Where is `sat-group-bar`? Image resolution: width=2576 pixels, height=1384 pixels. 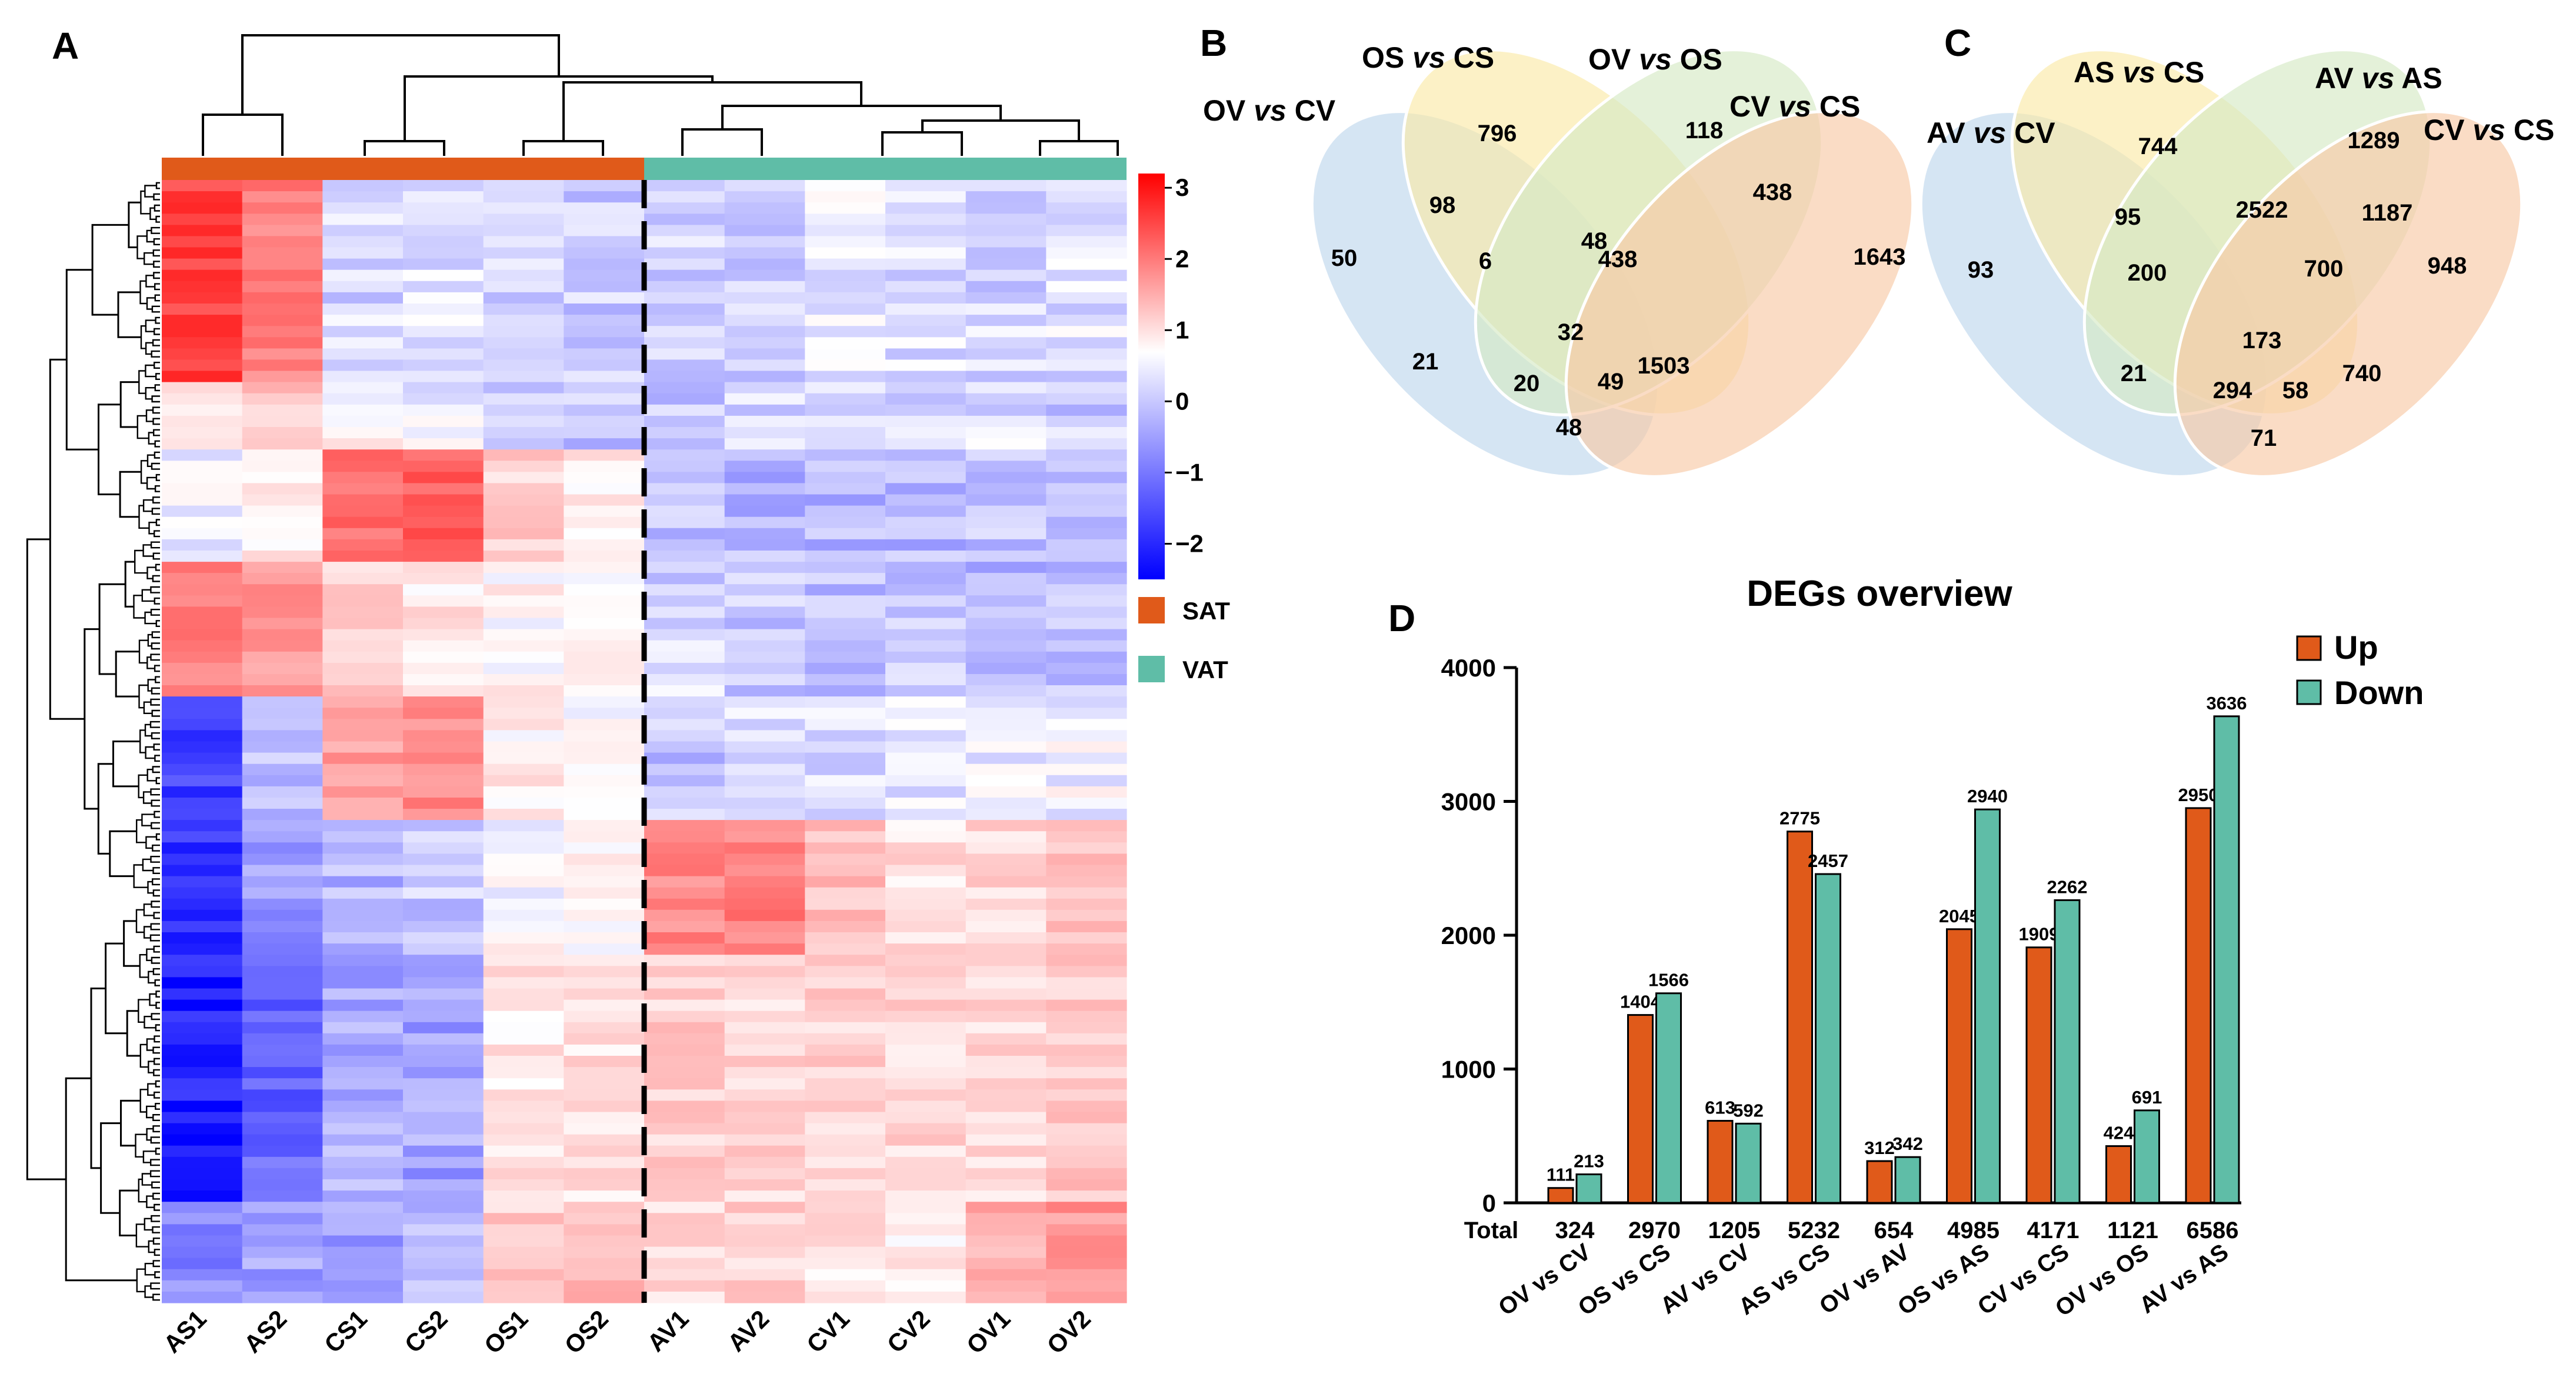 sat-group-bar is located at coordinates (403, 169).